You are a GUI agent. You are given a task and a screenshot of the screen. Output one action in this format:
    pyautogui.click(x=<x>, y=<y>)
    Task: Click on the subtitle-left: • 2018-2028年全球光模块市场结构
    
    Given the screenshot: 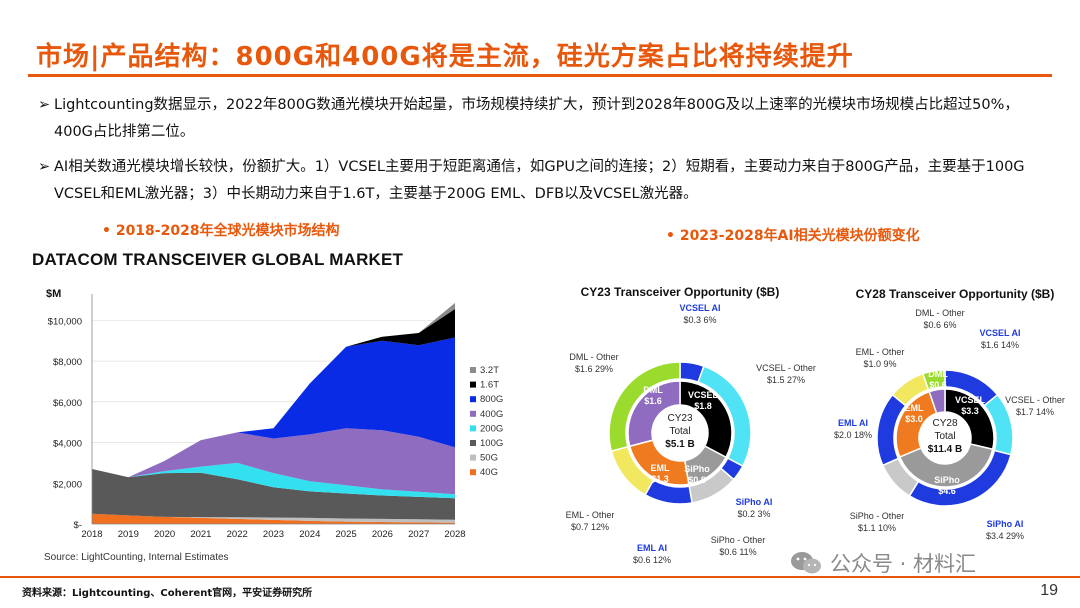 What is the action you would take?
    pyautogui.click(x=221, y=231)
    